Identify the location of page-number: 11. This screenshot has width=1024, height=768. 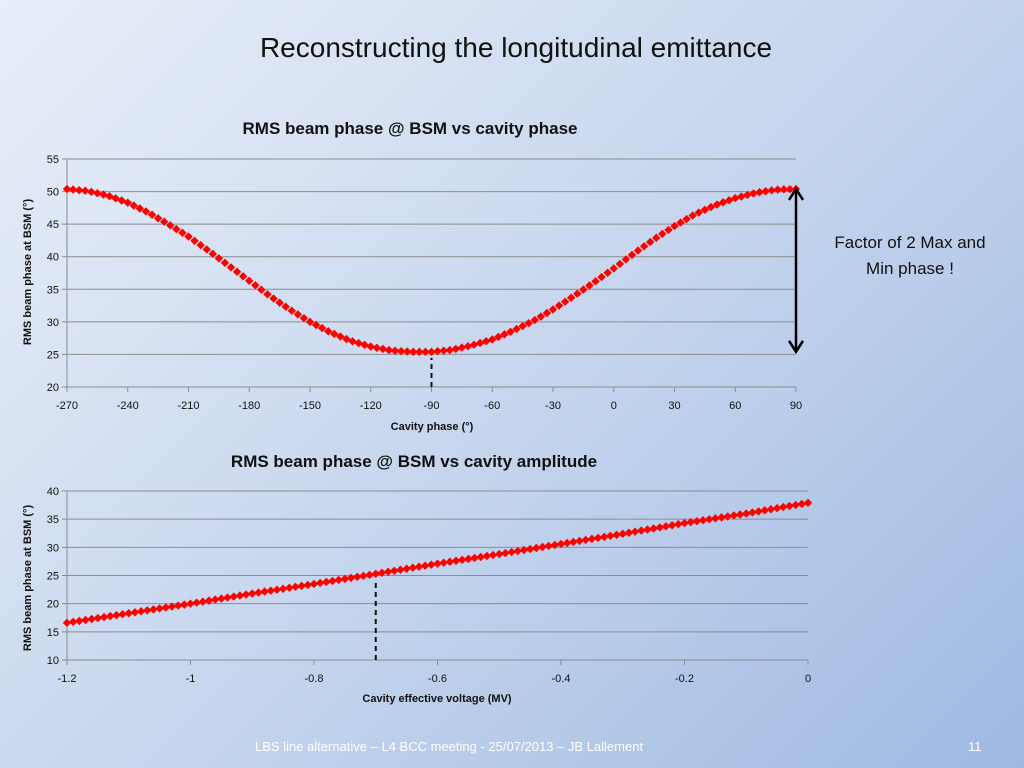
(975, 746).